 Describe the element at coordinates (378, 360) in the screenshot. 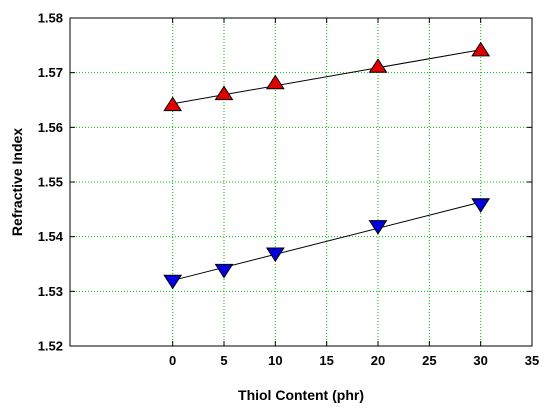

I see `x-tick-label: 20` at that location.